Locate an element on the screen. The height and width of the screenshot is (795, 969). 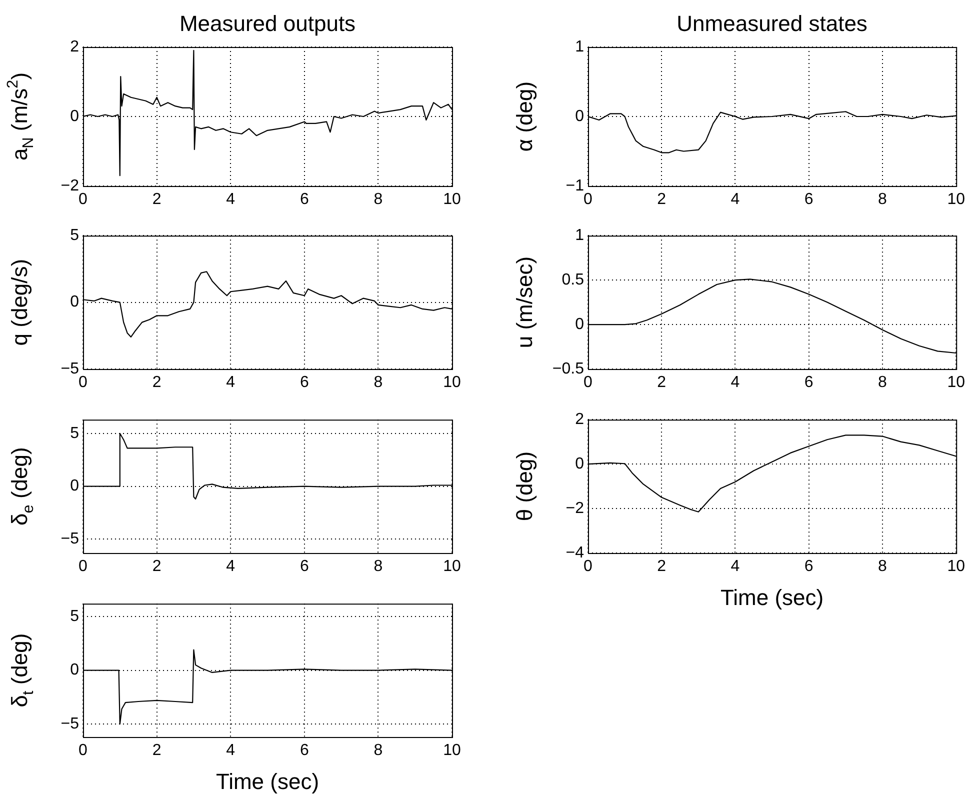
y-axis-title: u (m/sec) is located at coordinates (525, 302).